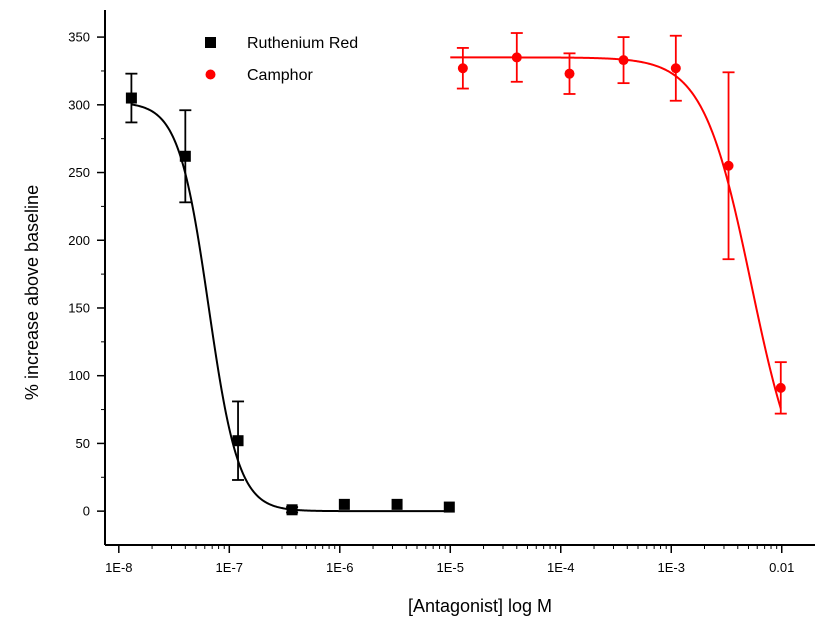  I want to click on x-axis-title: [Antagonist] log M, so click(480, 606).